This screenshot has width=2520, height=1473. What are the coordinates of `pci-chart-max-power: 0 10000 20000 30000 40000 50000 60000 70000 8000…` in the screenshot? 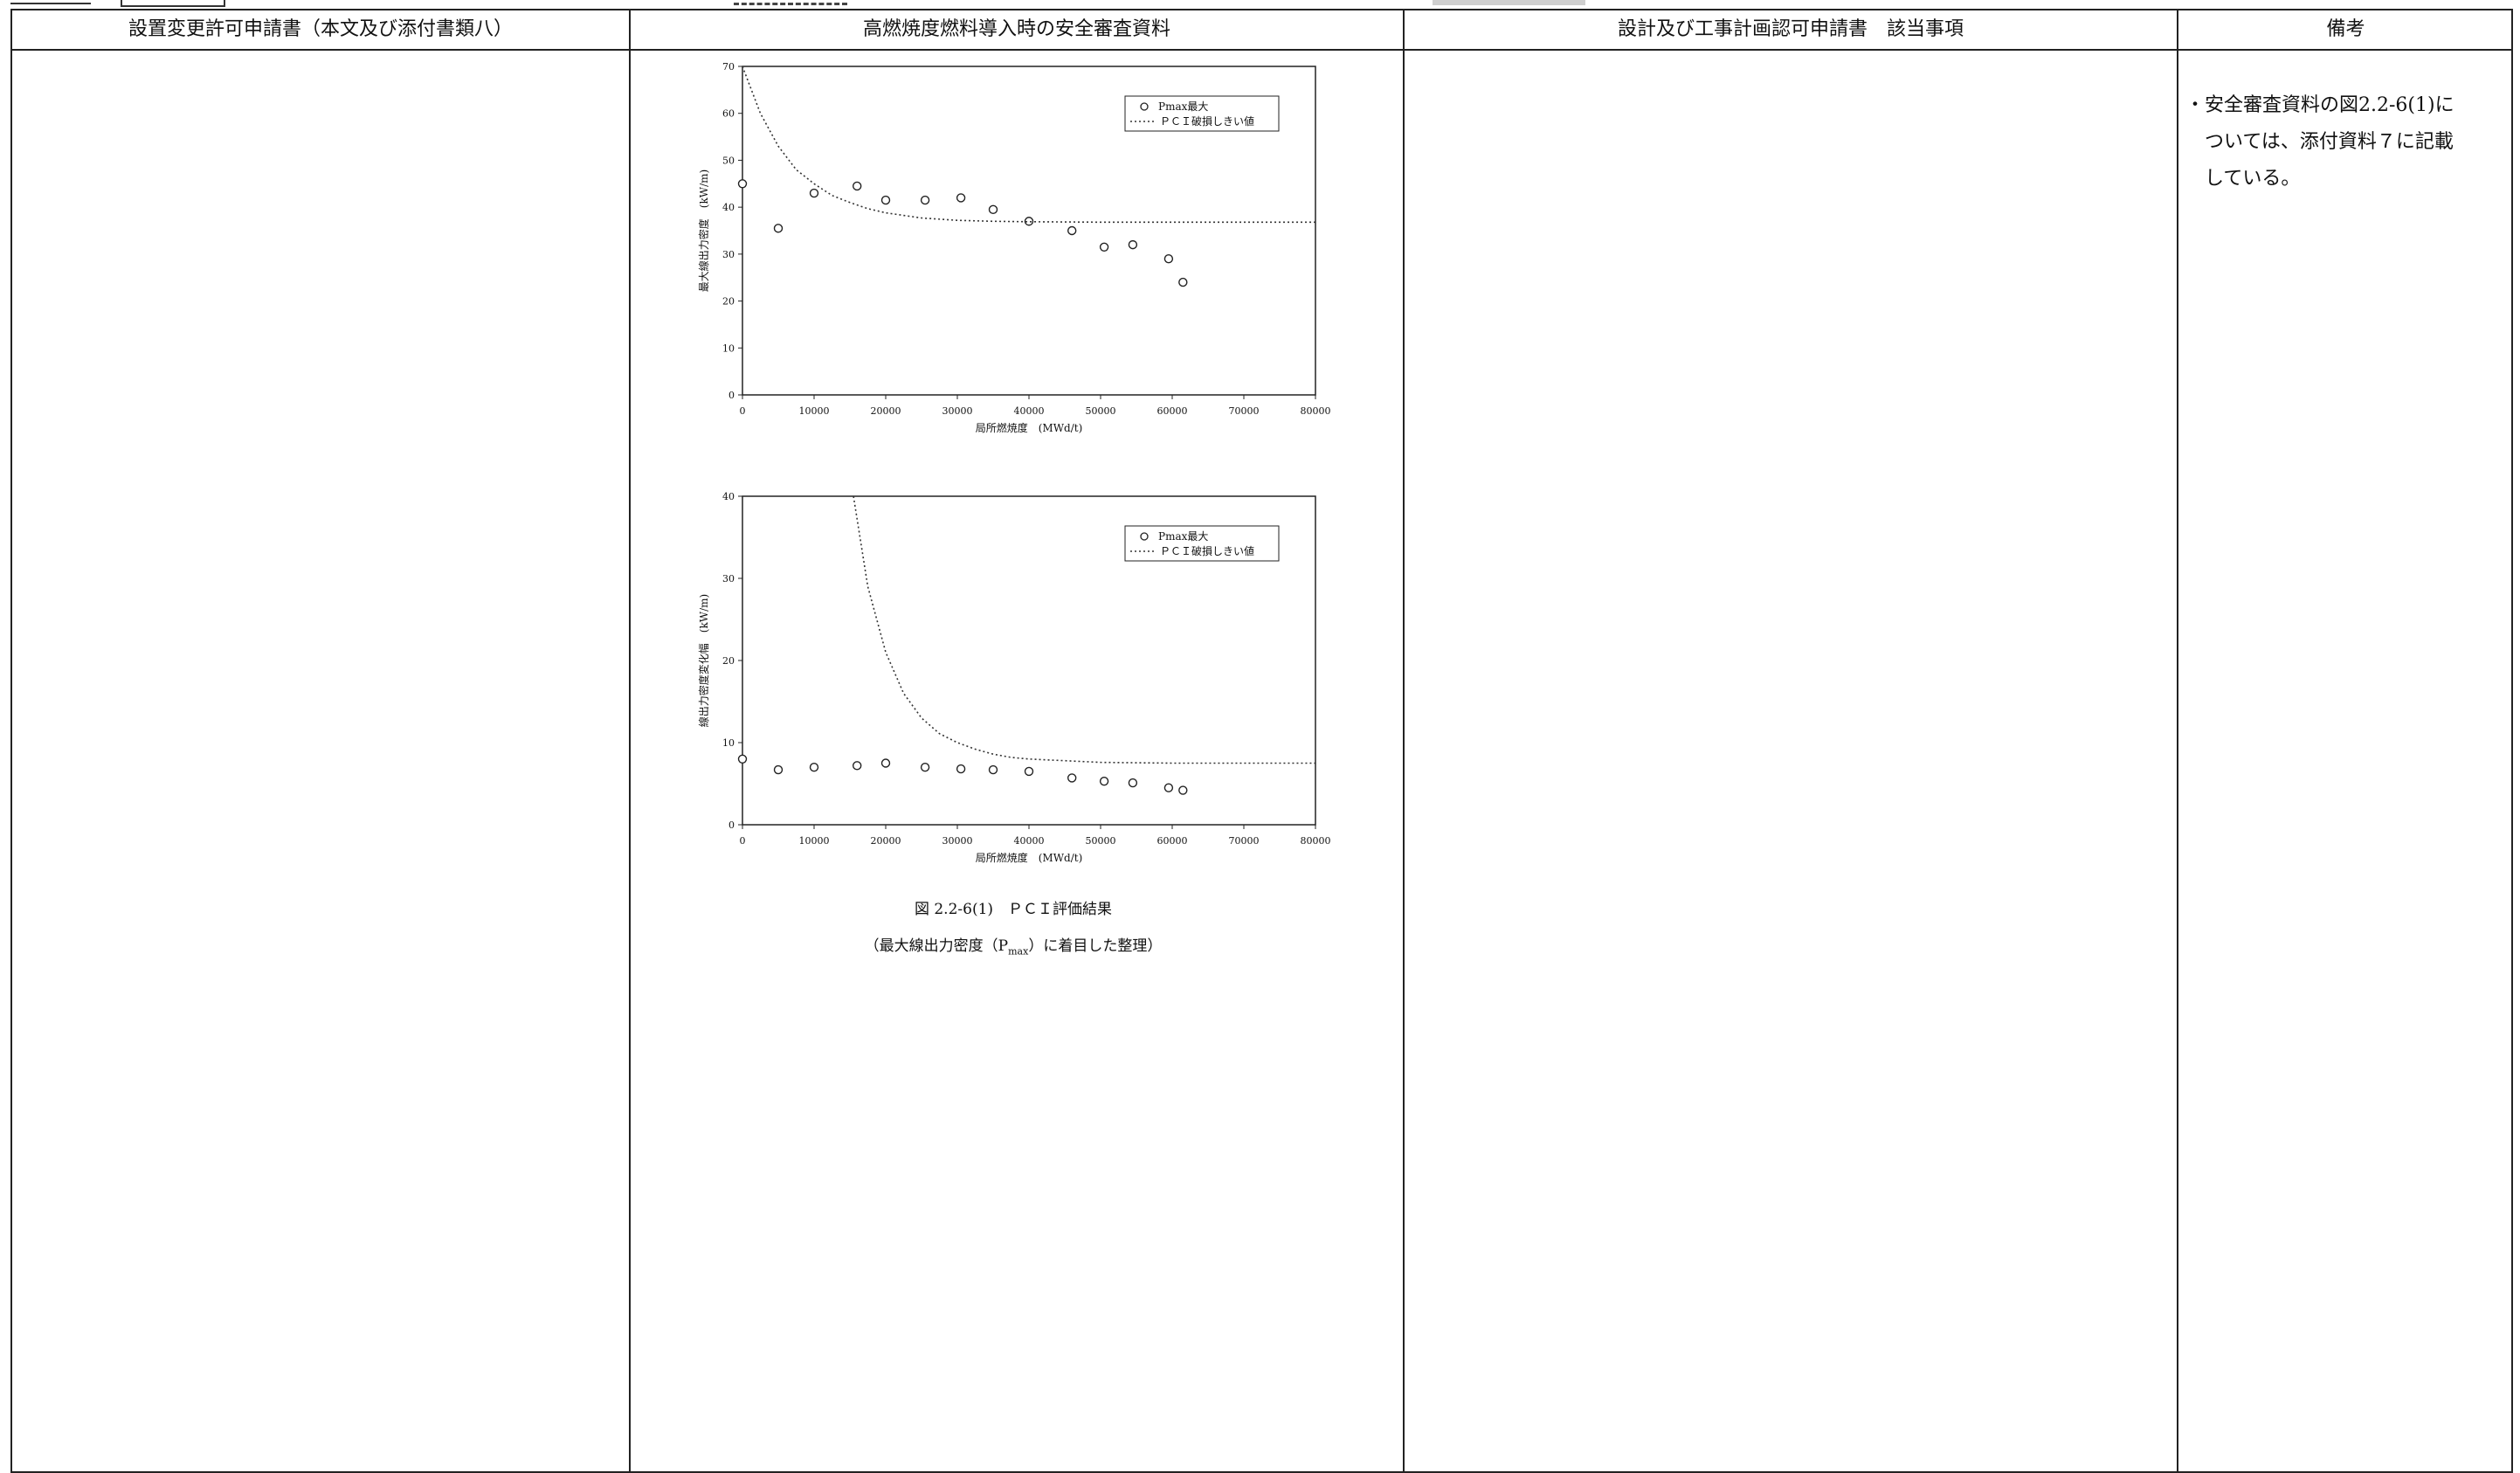 It's located at (1014, 247).